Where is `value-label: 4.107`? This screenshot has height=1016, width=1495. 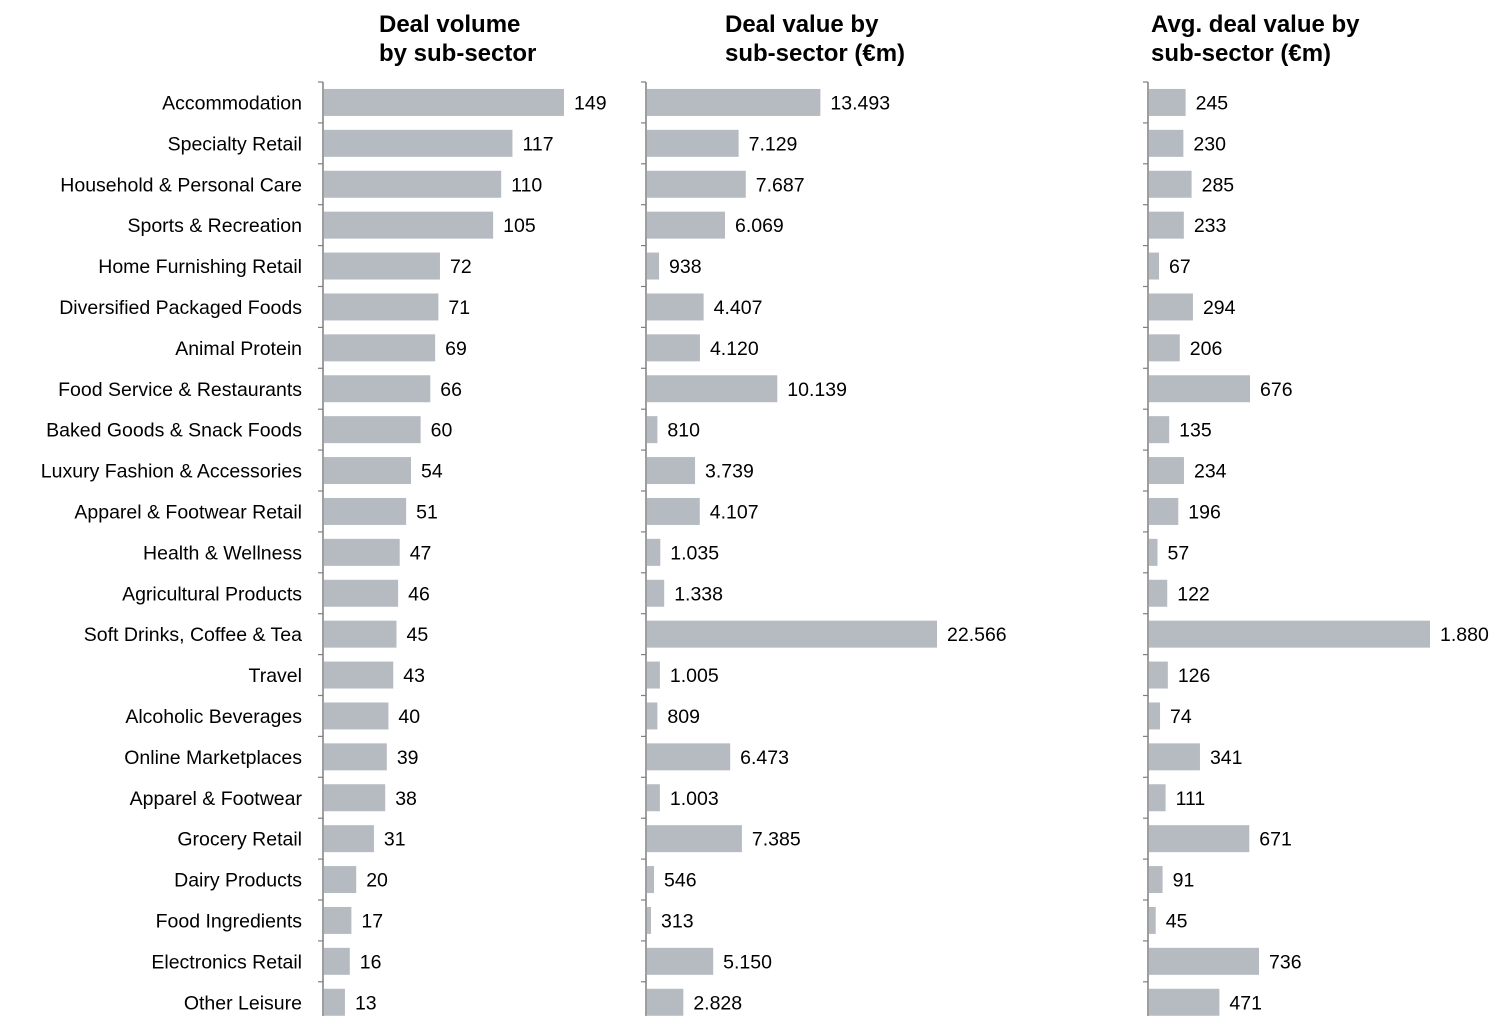
value-label: 4.107 is located at coordinates (734, 512).